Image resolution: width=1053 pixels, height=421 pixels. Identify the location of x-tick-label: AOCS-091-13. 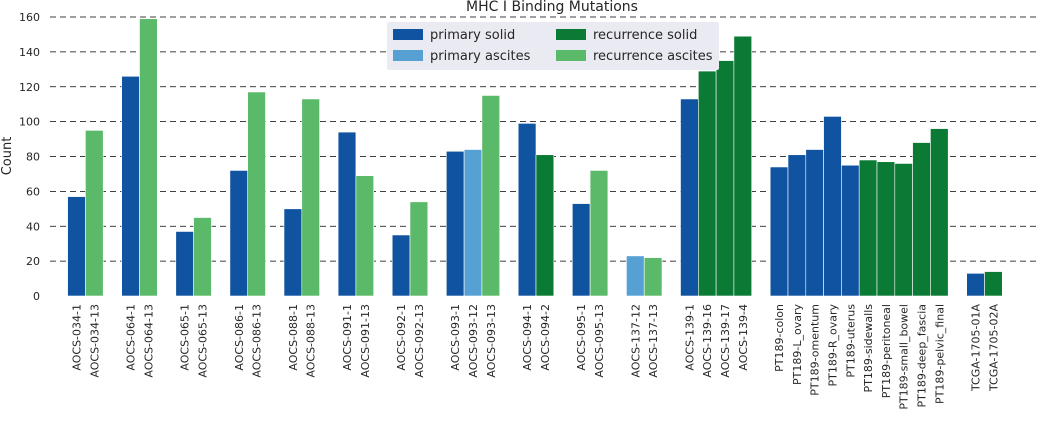
(365, 341).